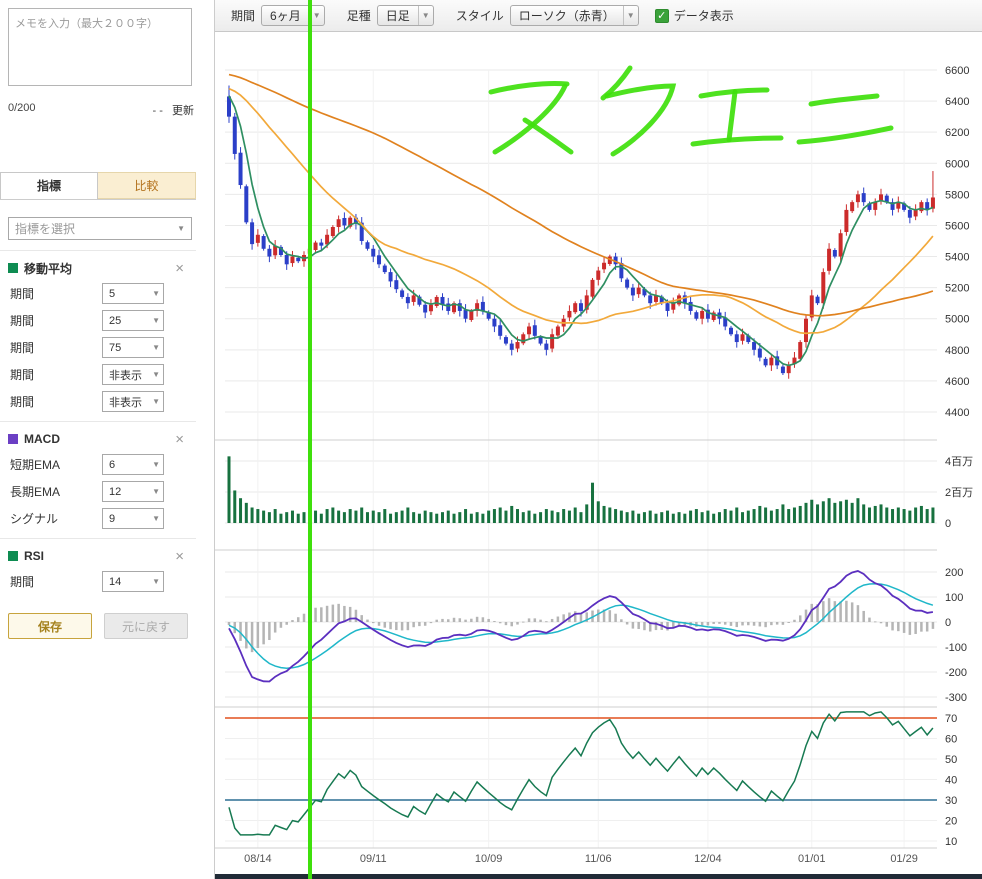 This screenshot has width=982, height=879. I want to click on indicator-card-rsi: RSI × 期間 14 ▼, so click(98, 569).